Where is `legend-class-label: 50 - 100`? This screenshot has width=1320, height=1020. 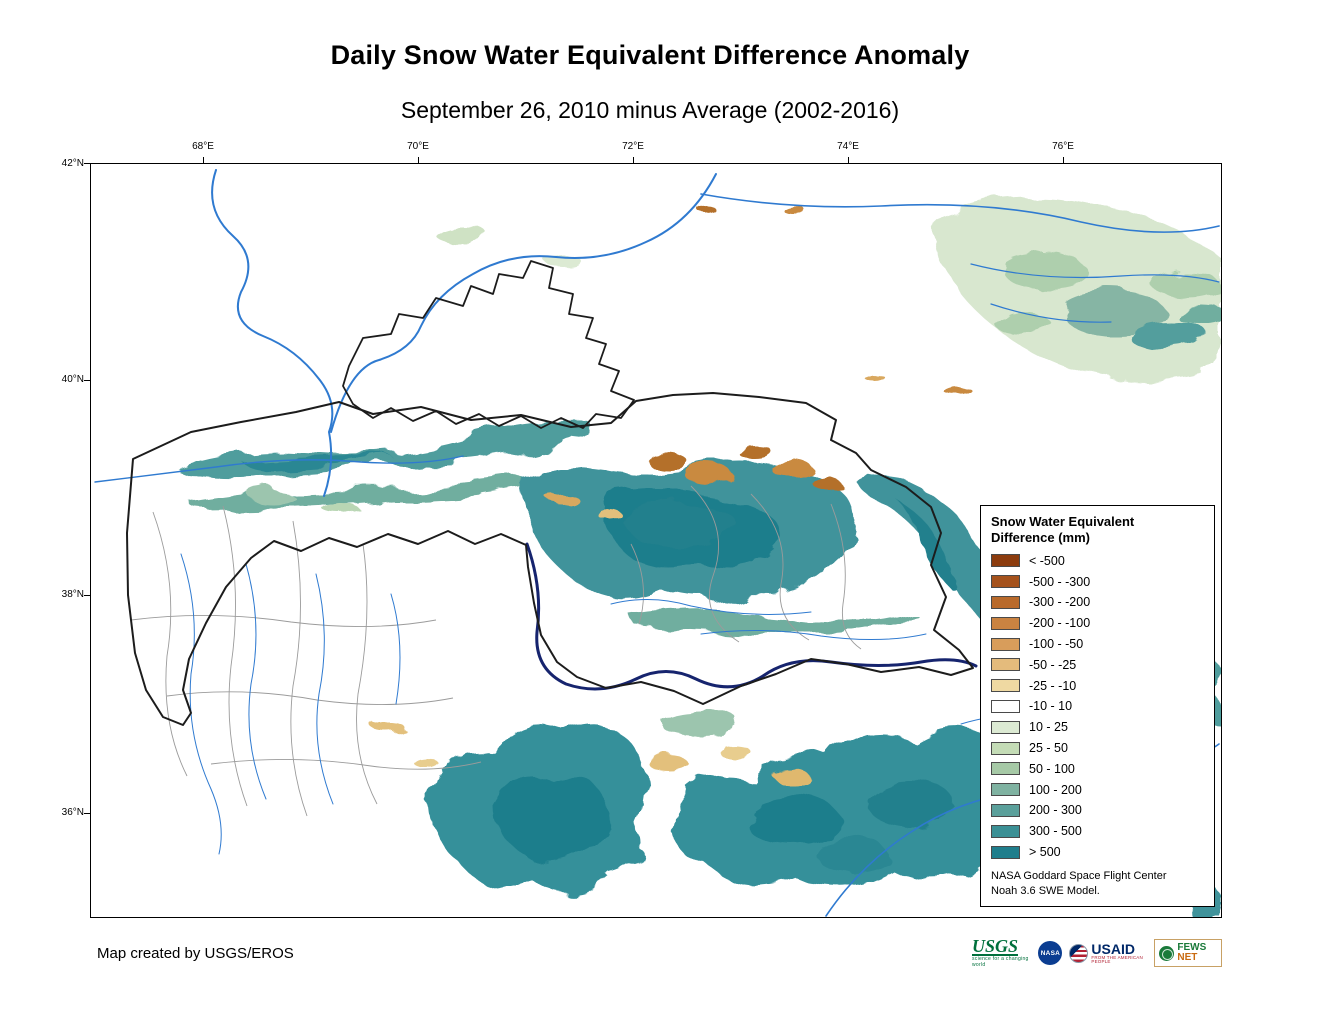 legend-class-label: 50 - 100 is located at coordinates (1052, 768).